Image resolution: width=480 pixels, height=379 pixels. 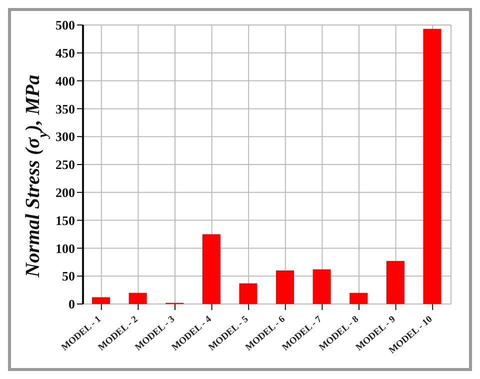 I want to click on y-tick-label: 150, so click(x=65, y=220).